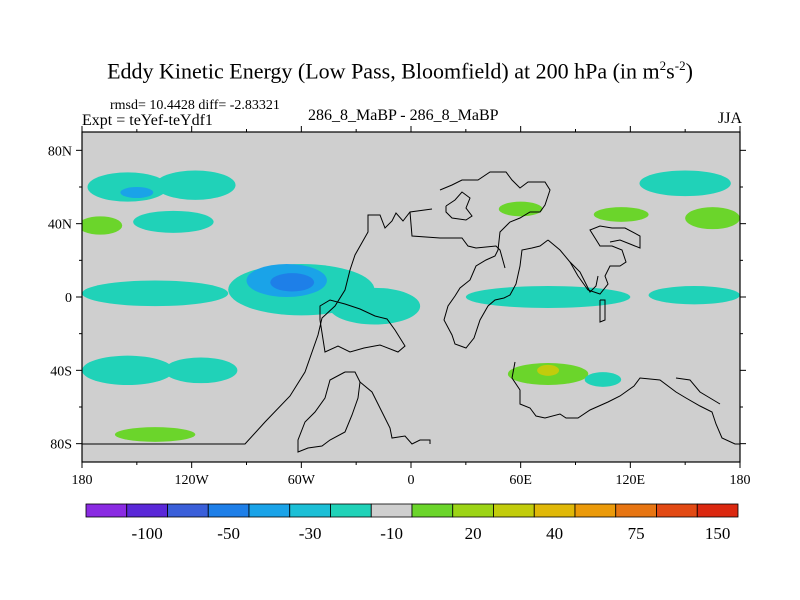 The width and height of the screenshot is (800, 600). What do you see at coordinates (621, 214) in the screenshot?
I see `anomaly-eurasia-positive-east` at bounding box center [621, 214].